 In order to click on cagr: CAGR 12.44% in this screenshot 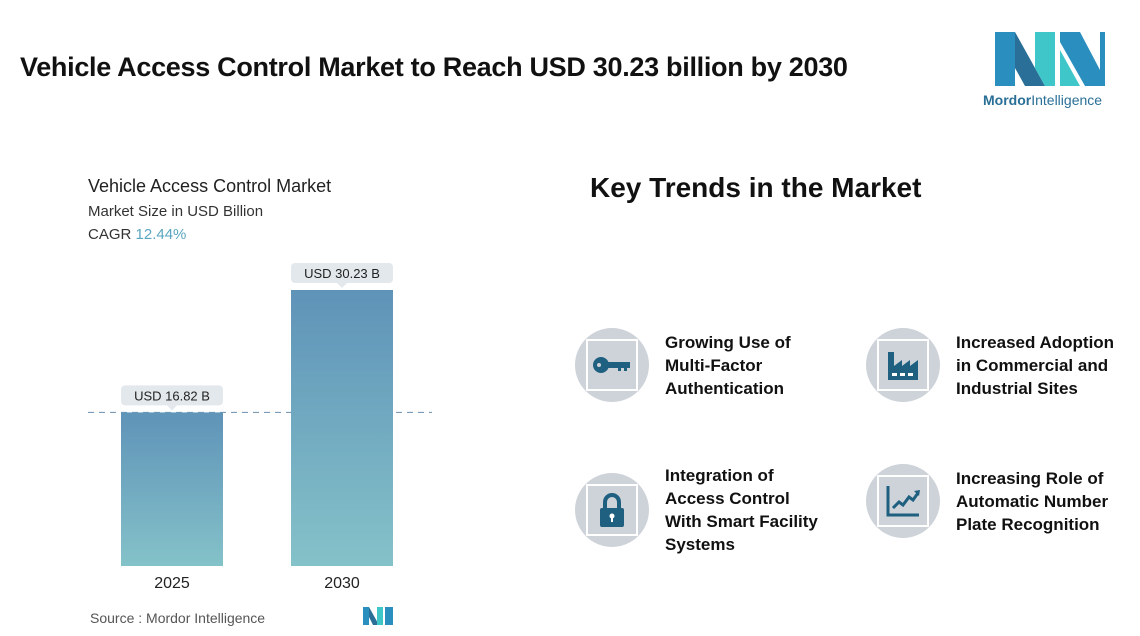, I will do `click(137, 234)`.